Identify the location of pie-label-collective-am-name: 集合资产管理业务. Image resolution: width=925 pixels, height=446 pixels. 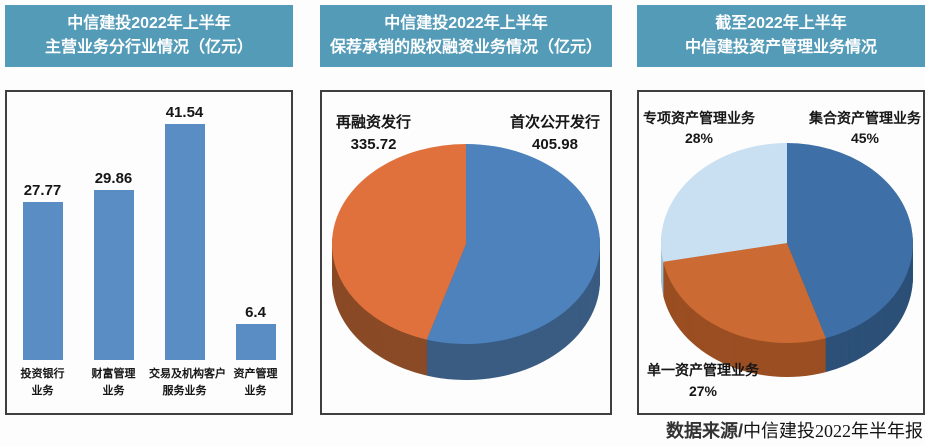
(865, 118).